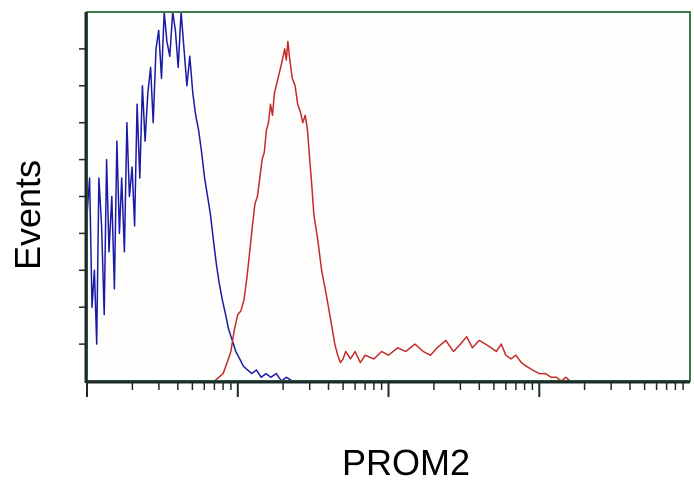  Describe the element at coordinates (27, 215) in the screenshot. I see `y-axis-label: Events` at that location.